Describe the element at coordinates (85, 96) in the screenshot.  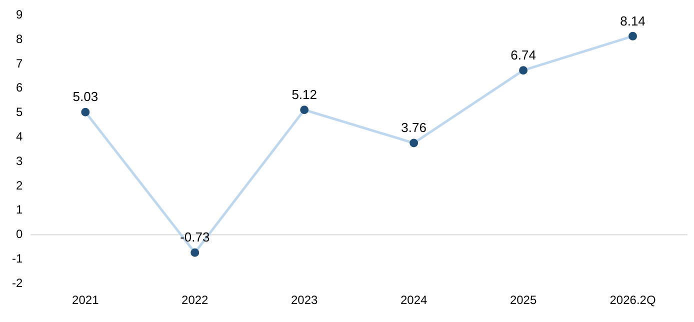
I see `data-label: 5.03` at that location.